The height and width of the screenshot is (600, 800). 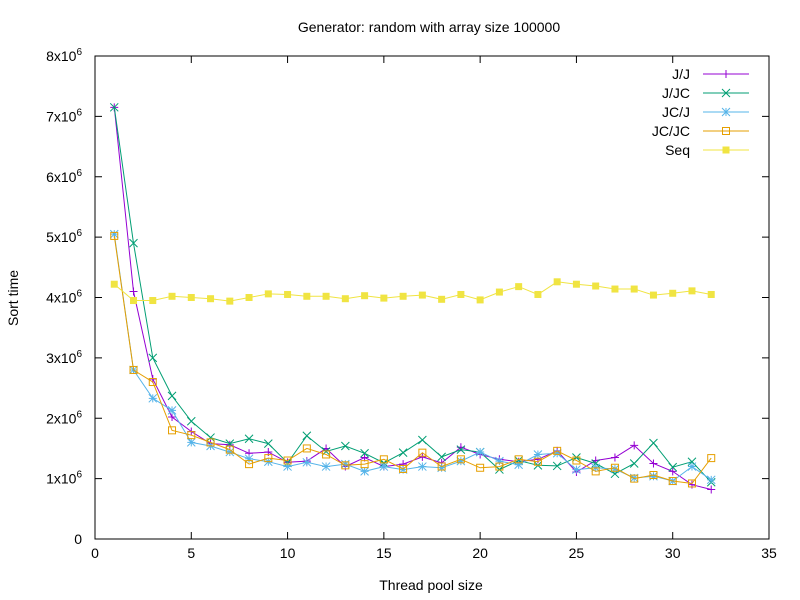 What do you see at coordinates (681, 74) in the screenshot?
I see `legend-label: J/J` at bounding box center [681, 74].